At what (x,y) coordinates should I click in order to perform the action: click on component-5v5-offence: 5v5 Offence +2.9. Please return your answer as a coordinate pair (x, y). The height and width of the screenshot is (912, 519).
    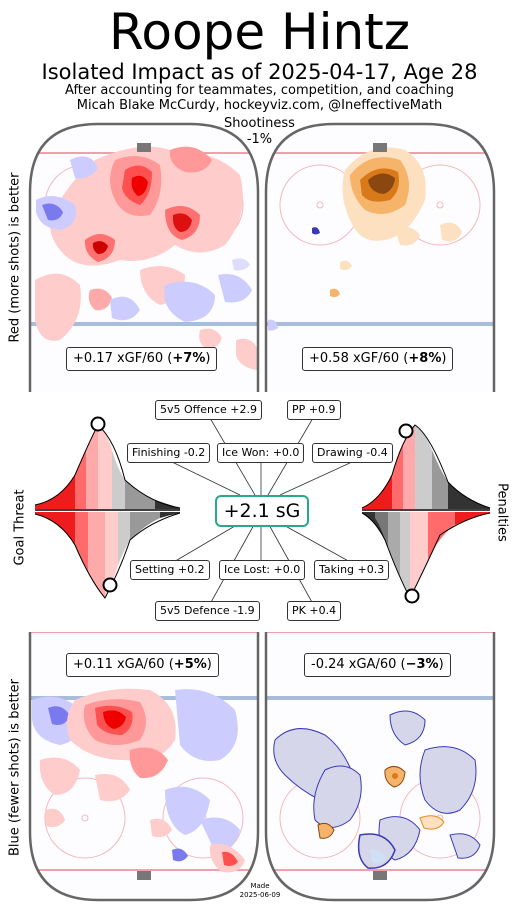
    Looking at the image, I should click on (209, 410).